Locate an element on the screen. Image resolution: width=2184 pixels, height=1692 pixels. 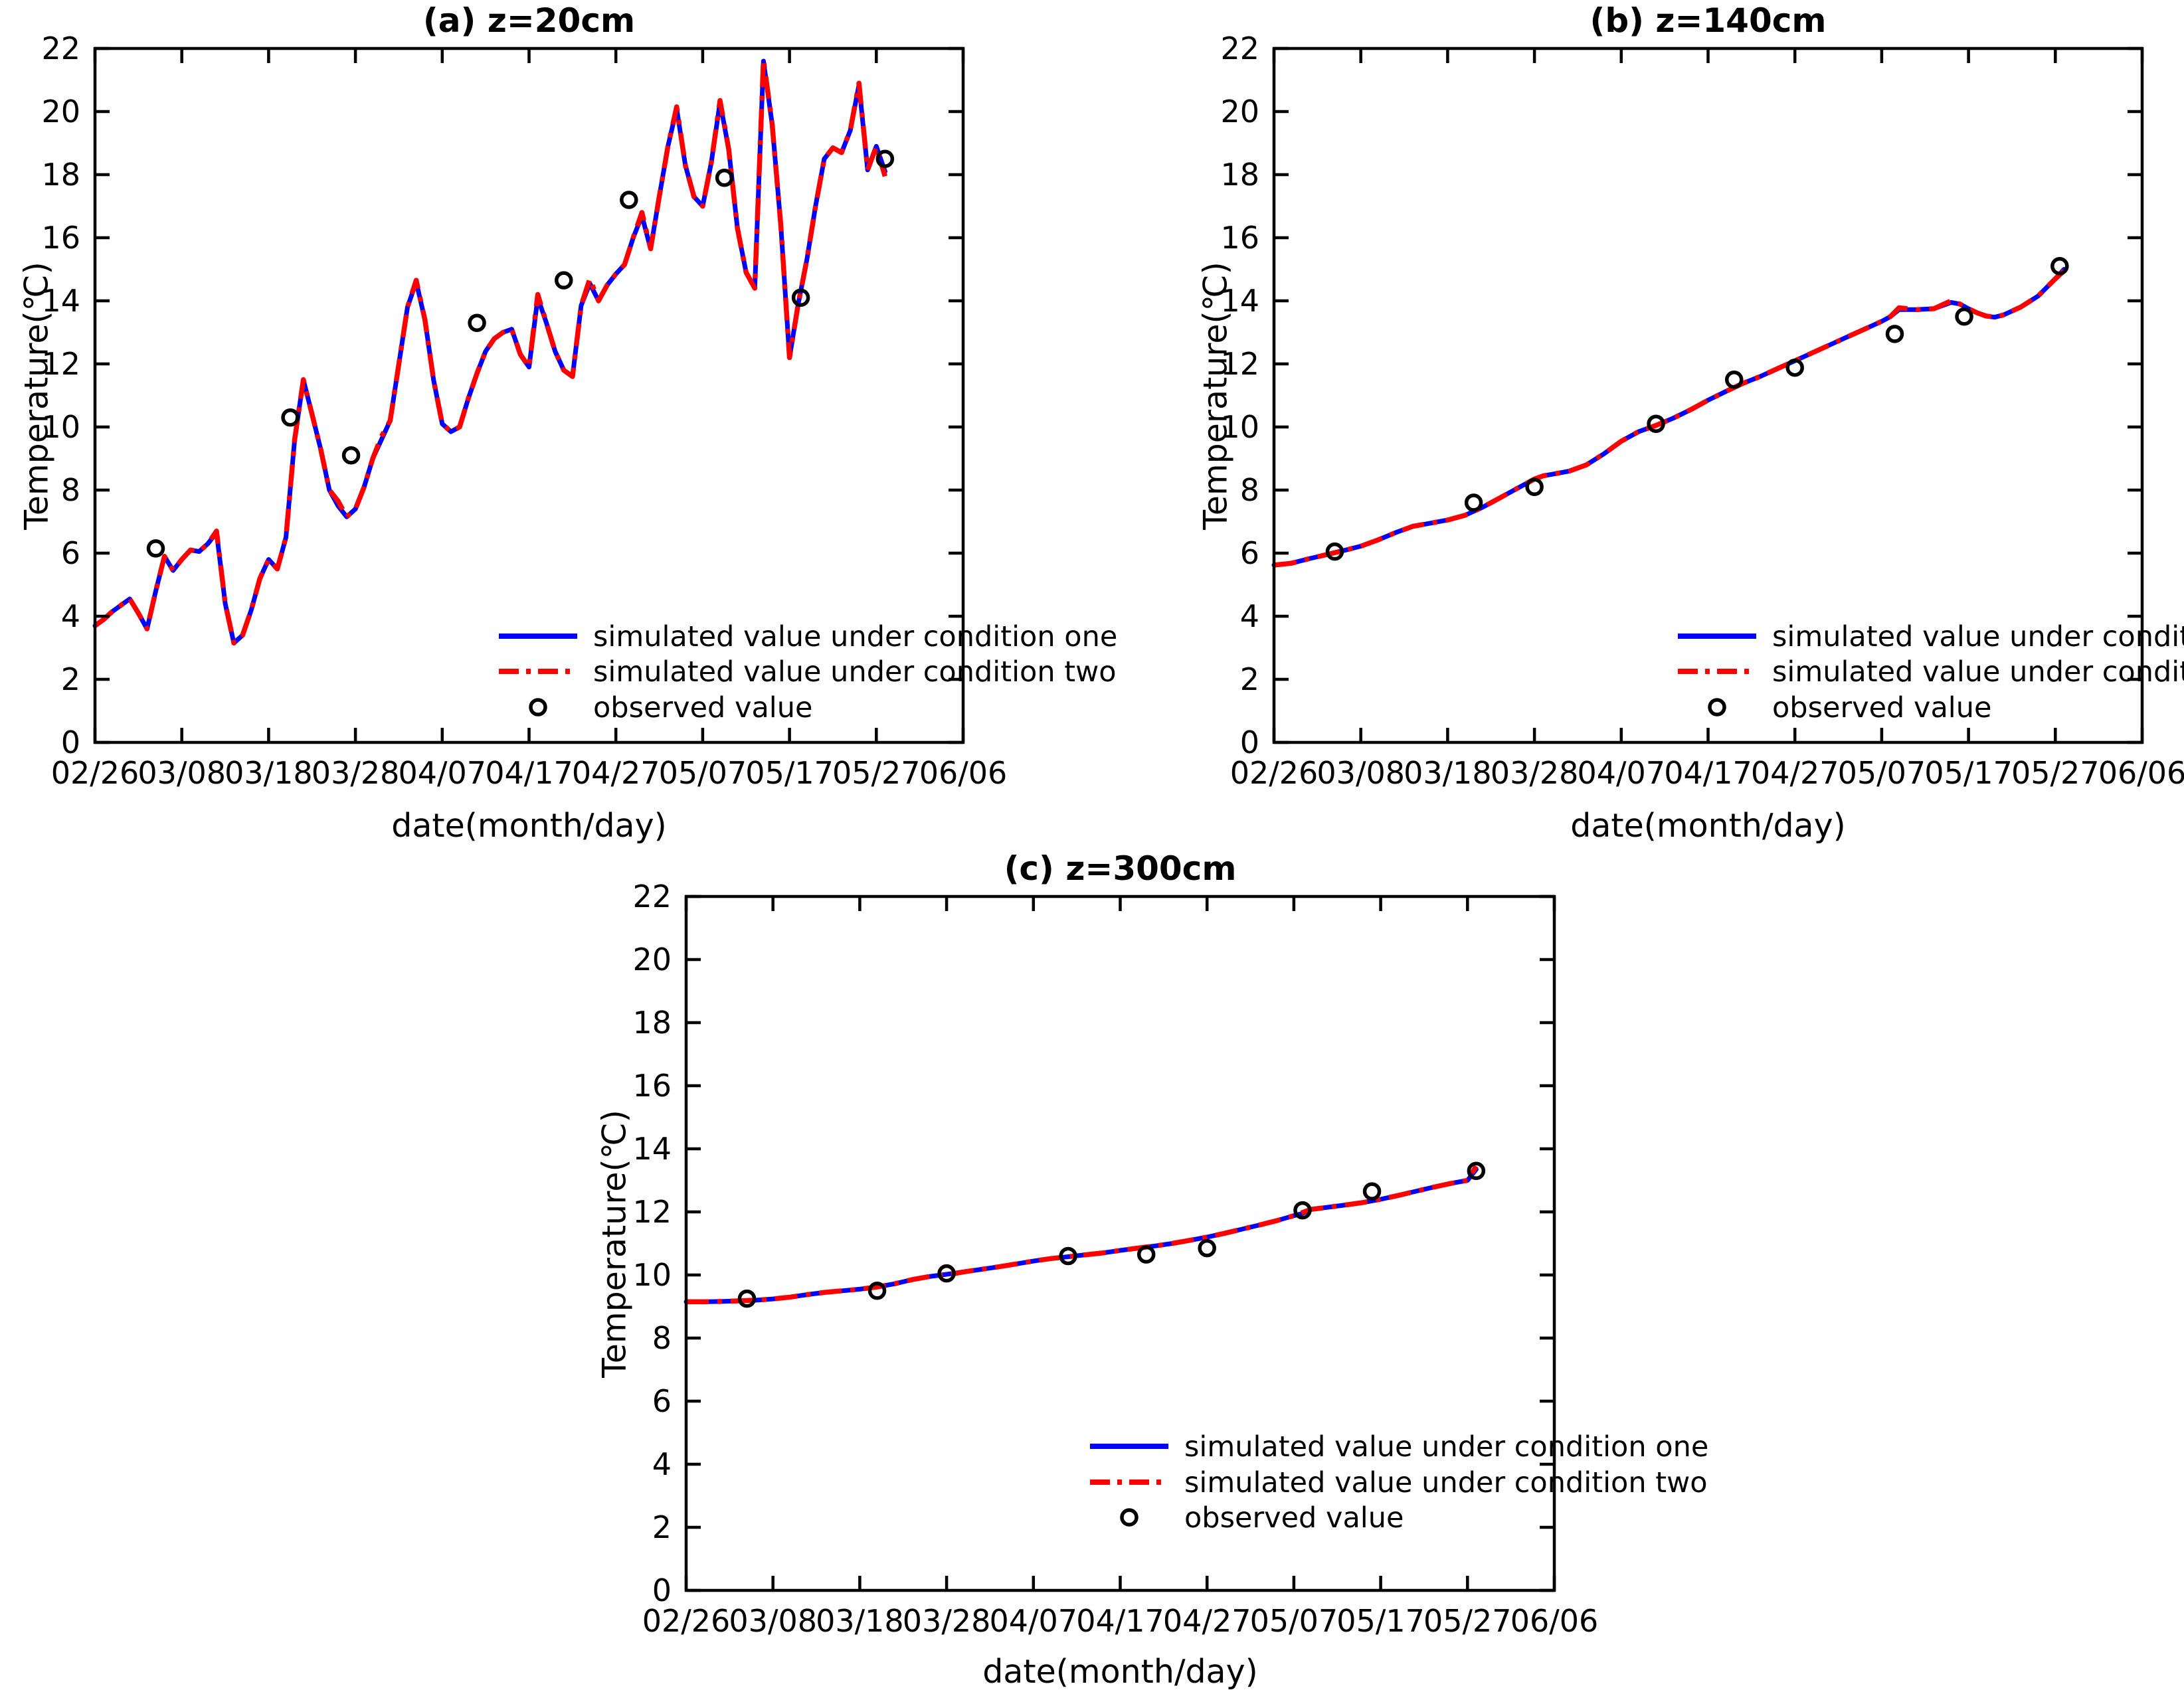
chart-c-title: (c) z=300cm is located at coordinates (1120, 868).